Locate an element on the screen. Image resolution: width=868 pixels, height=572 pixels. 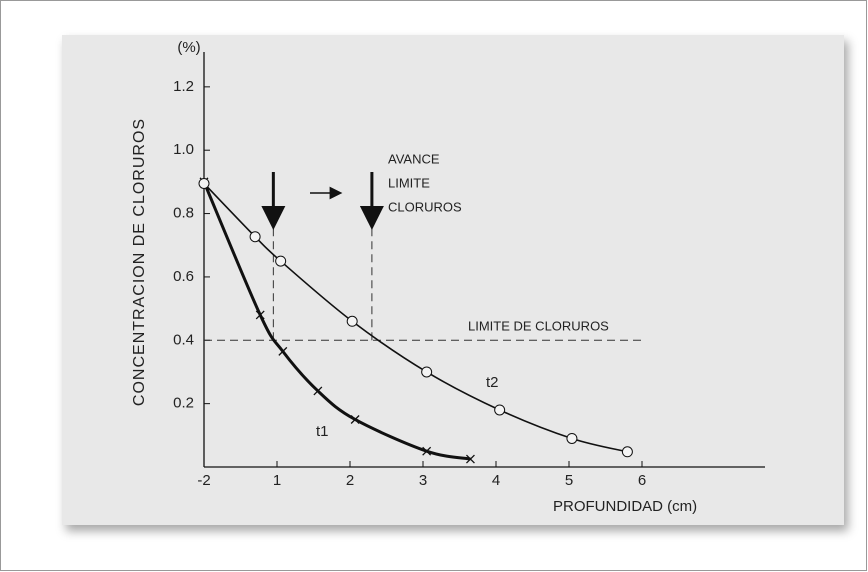
y-tick-label: 0.2 is located at coordinates (183, 403).